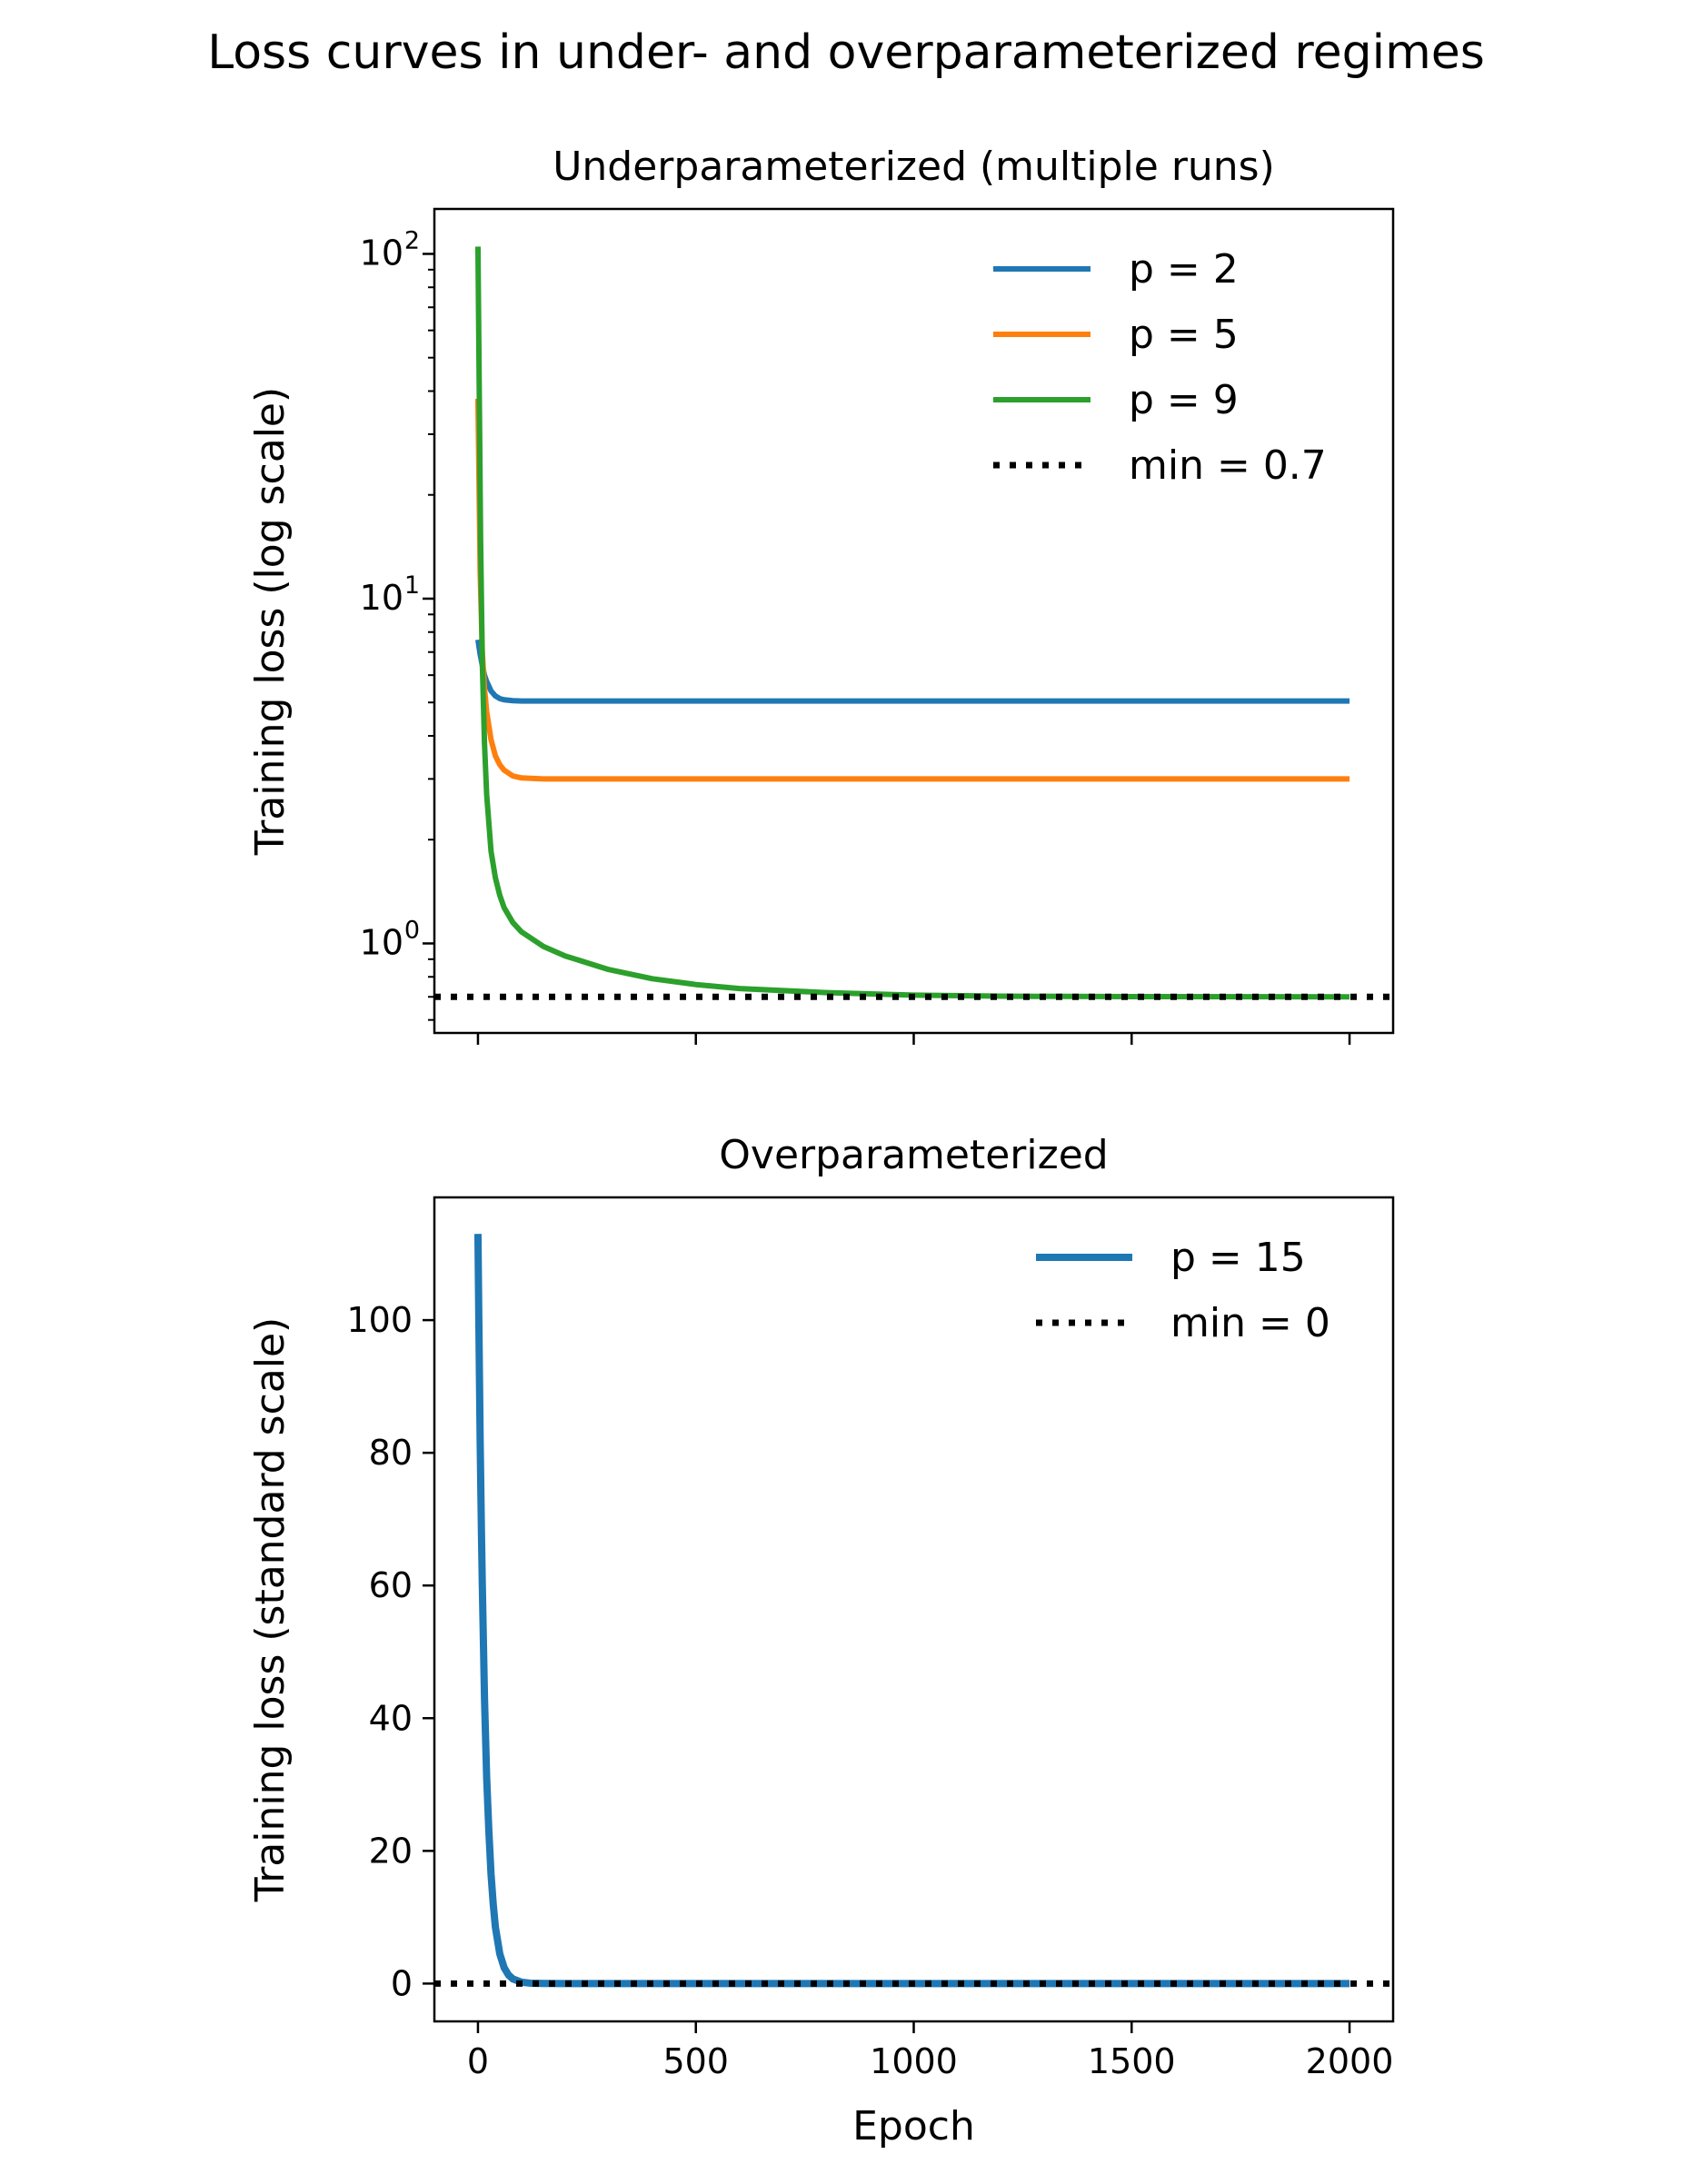 The height and width of the screenshot is (2184, 1693). What do you see at coordinates (1183, 1290) in the screenshot?
I see `bottom-chart-legend: p = 15 min = 0` at bounding box center [1183, 1290].